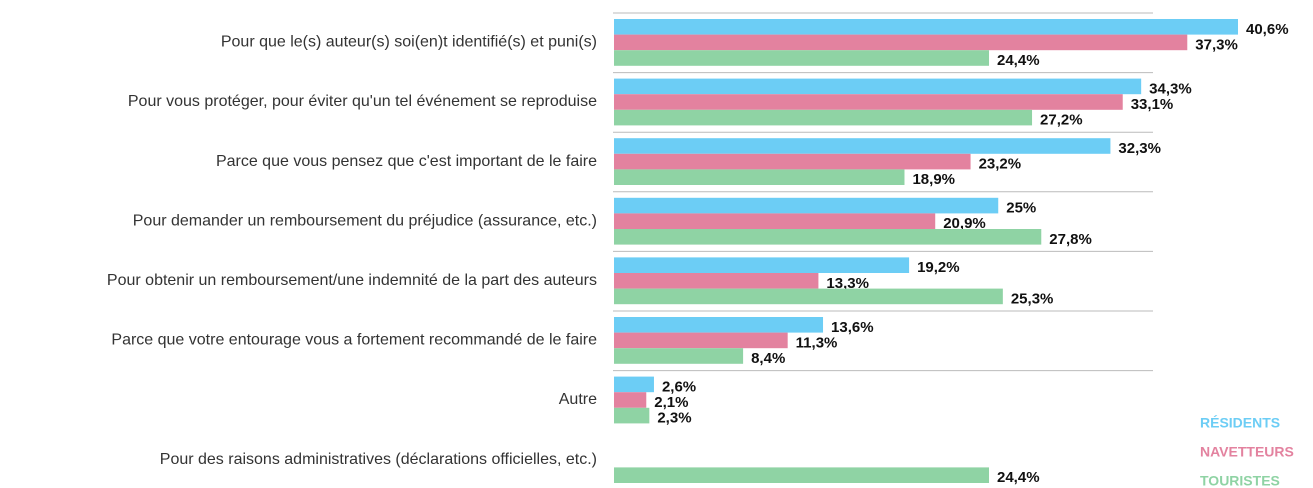  I want to click on value-label: 20,9%, so click(964, 223).